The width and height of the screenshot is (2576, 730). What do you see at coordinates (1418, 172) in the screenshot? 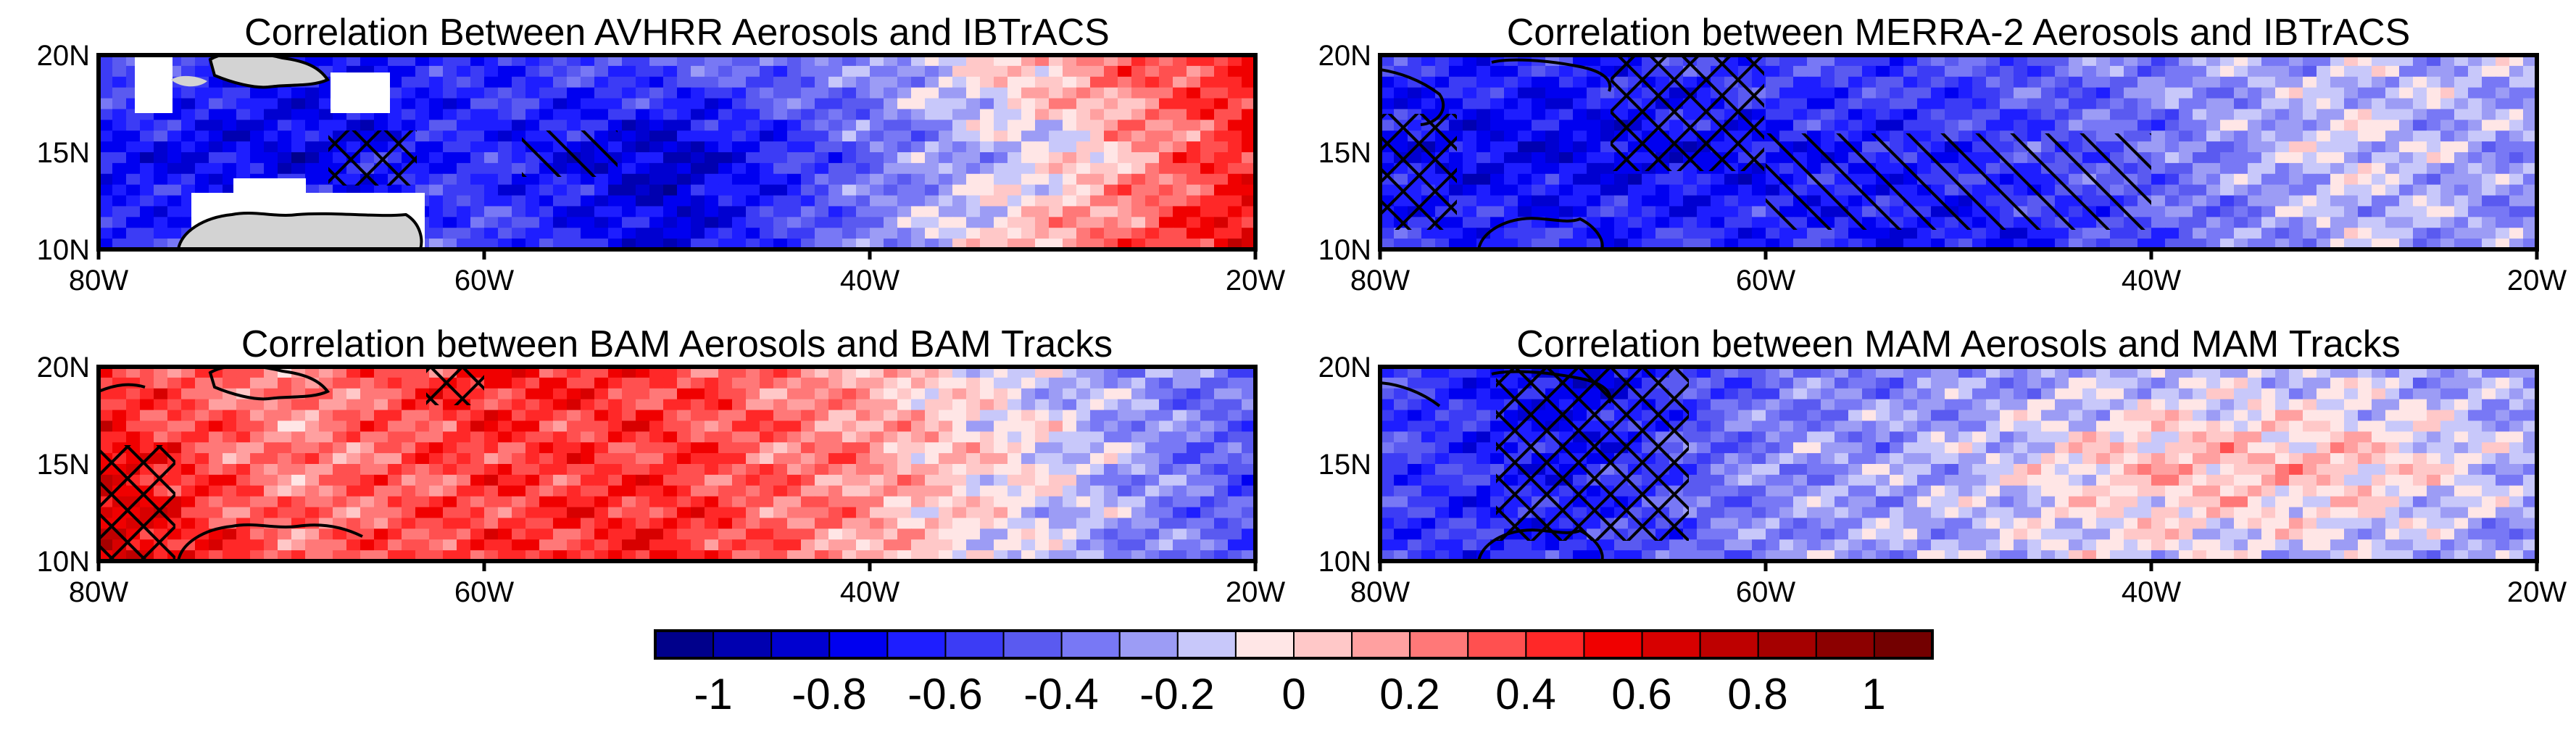
I see `hatched-region` at bounding box center [1418, 172].